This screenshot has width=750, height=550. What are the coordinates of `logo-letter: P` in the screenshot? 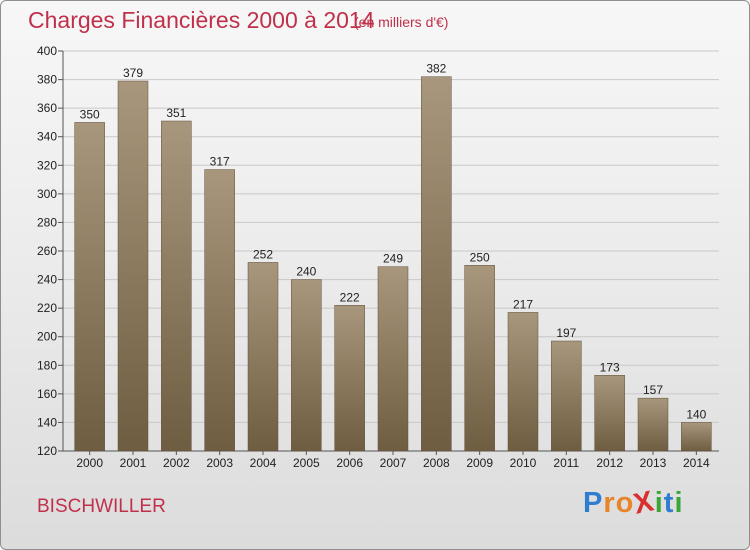 It's located at (593, 503).